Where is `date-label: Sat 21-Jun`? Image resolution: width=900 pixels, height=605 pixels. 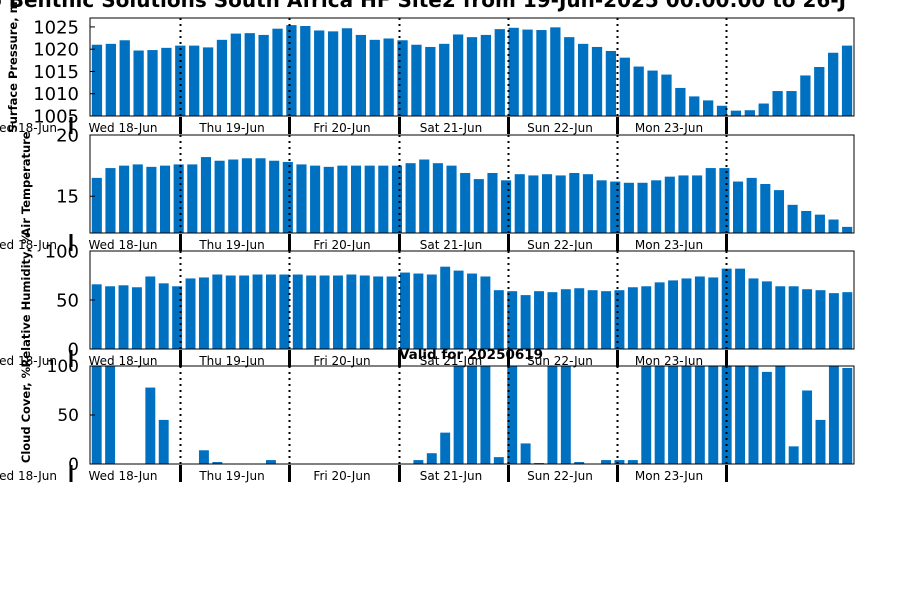 date-label: Sat 21-Jun is located at coordinates (451, 476).